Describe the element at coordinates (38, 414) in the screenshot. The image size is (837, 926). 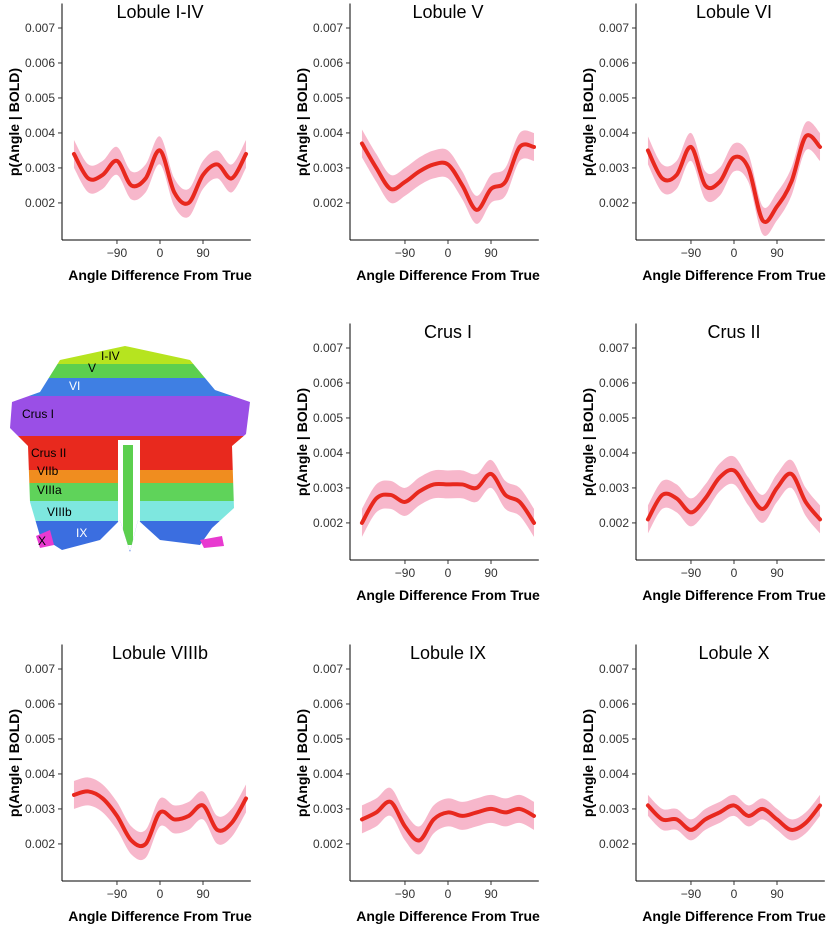
I see `region-label: Crus I` at that location.